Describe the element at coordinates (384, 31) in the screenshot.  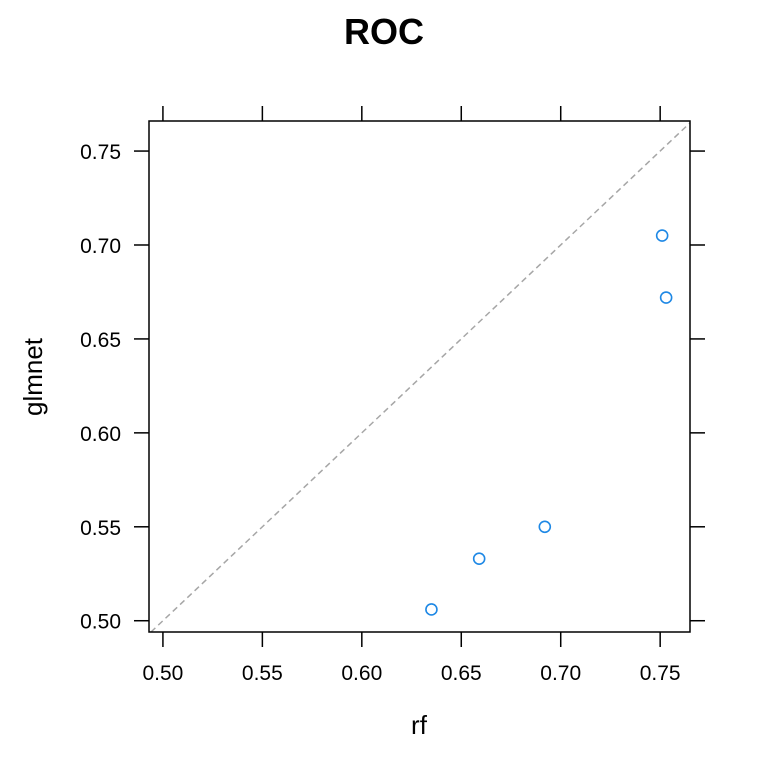
I see `chart-title: ROC` at that location.